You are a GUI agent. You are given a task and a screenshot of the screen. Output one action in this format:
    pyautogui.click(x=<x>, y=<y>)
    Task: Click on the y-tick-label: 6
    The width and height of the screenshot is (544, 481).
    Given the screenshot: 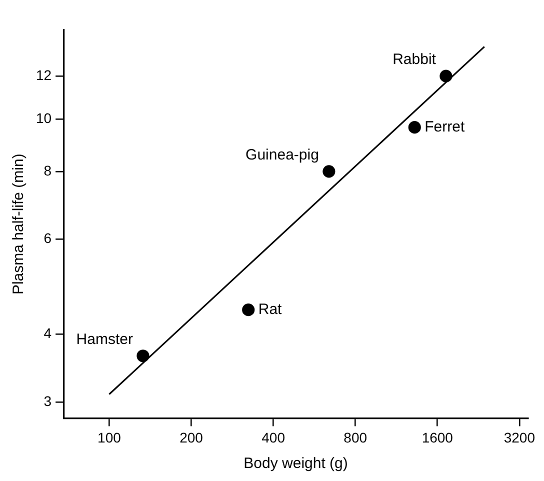 What is the action you would take?
    pyautogui.click(x=48, y=238)
    